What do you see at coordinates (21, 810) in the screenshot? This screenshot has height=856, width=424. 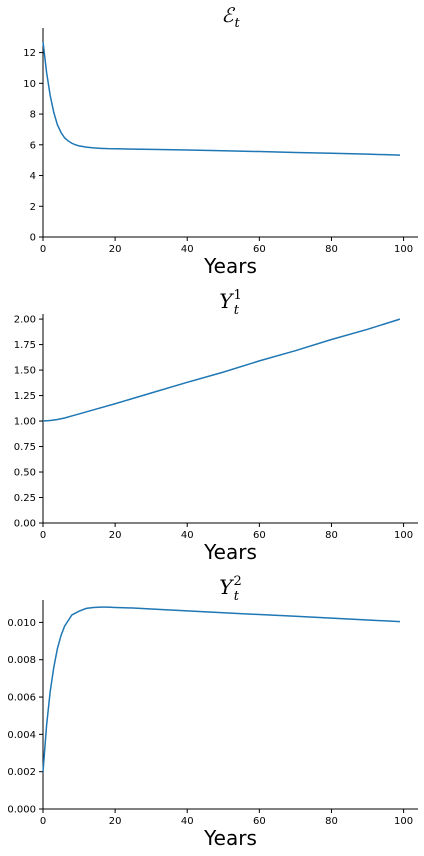 I see `y-tick-label: 0.000` at bounding box center [21, 810].